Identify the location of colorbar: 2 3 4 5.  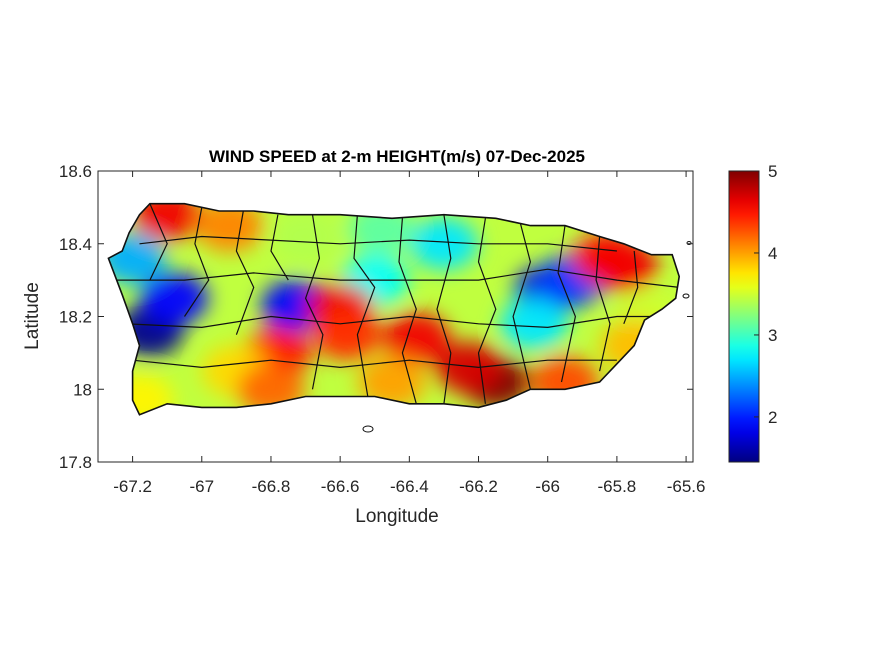
(752, 312).